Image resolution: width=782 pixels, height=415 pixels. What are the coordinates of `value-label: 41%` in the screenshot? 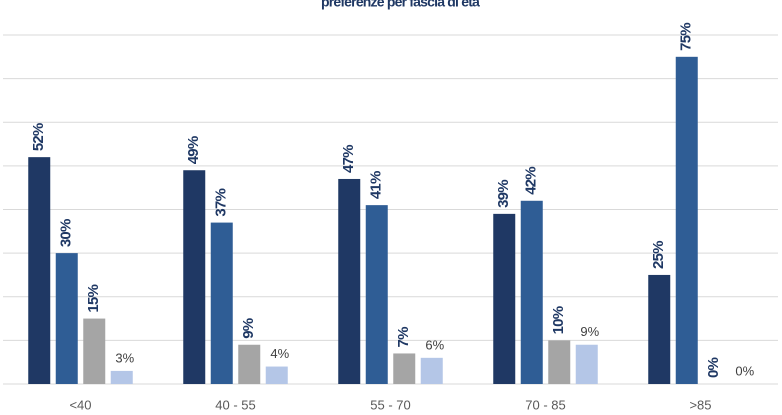 It's located at (376, 185).